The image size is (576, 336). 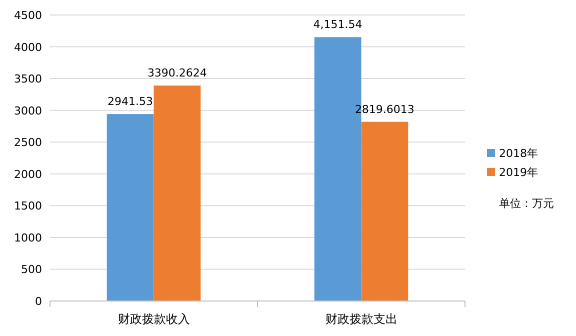 What do you see at coordinates (154, 319) in the screenshot?
I see `x-tick-label: 财政拨款收入` at bounding box center [154, 319].